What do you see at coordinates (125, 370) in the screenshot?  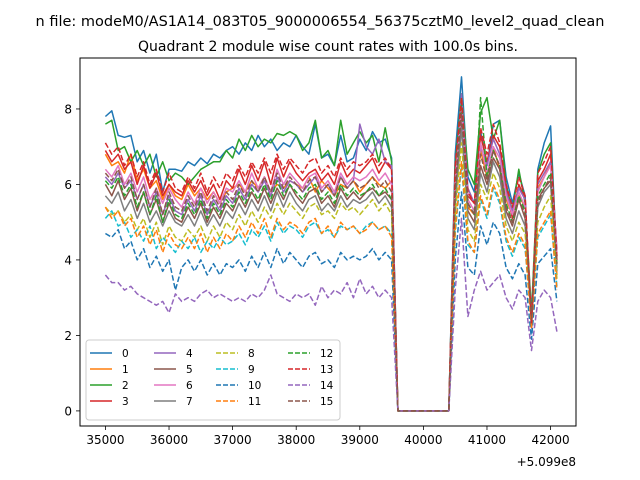 I see `legend-label-1: 1` at bounding box center [125, 370].